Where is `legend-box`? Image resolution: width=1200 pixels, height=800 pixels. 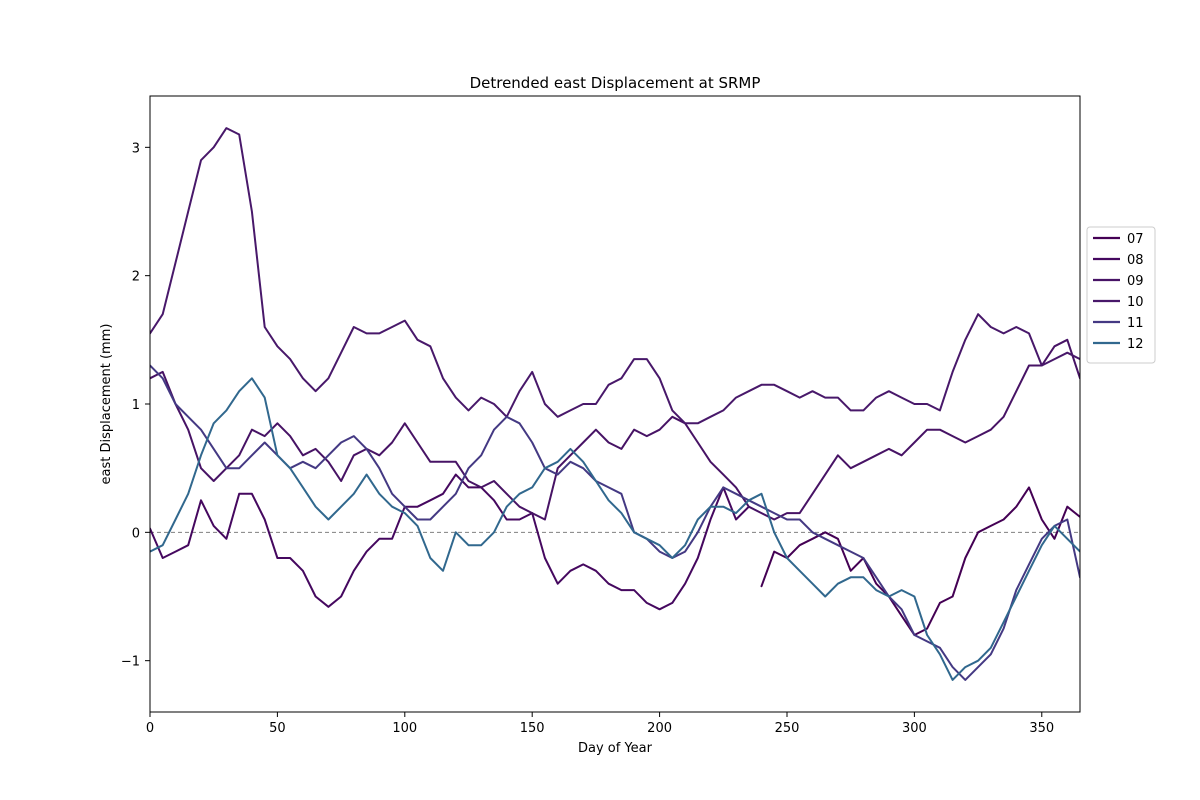 legend-box is located at coordinates (1121, 295).